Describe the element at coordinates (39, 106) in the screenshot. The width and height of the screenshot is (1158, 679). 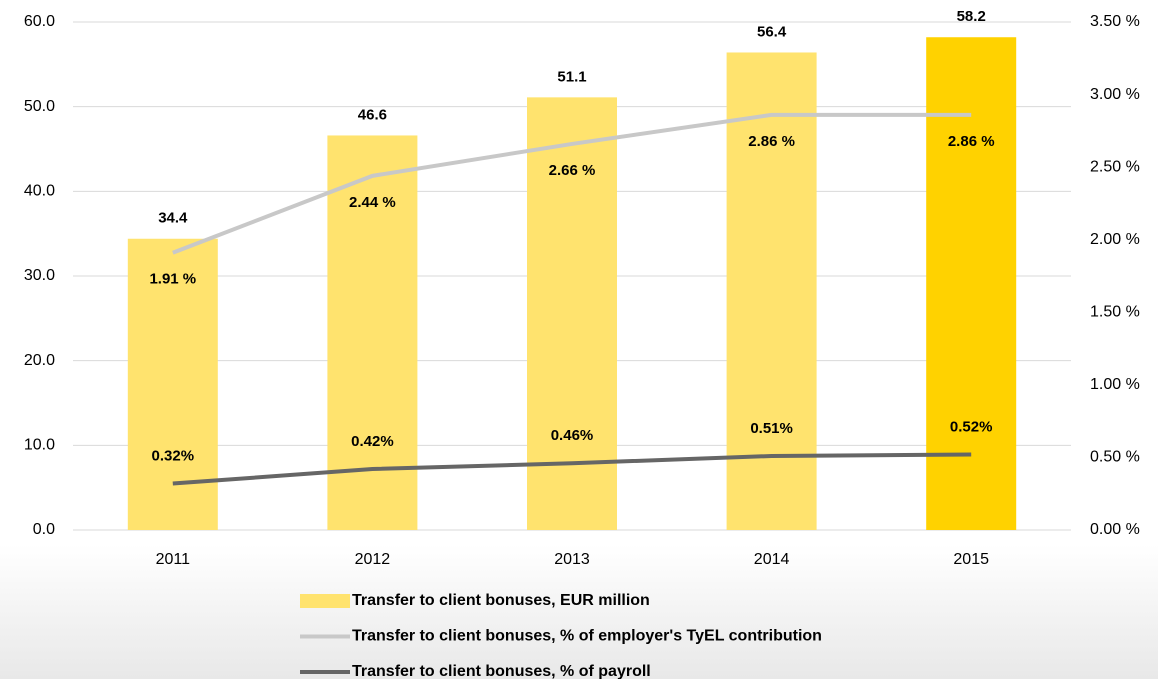
I see `y-tick-label: 50.0` at that location.